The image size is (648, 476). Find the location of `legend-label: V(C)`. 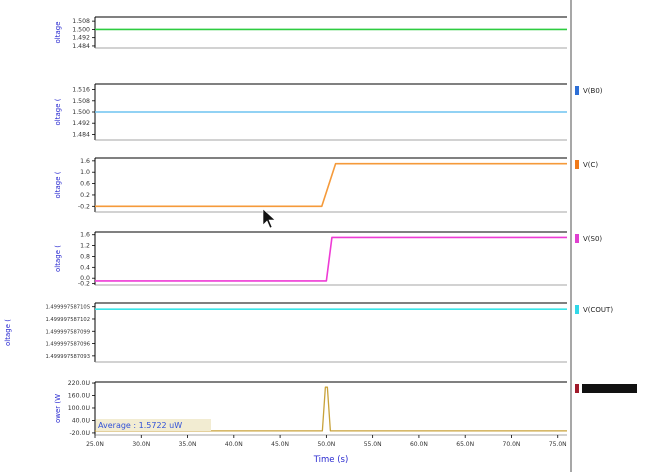

legend-label: V(C) is located at coordinates (590, 165).